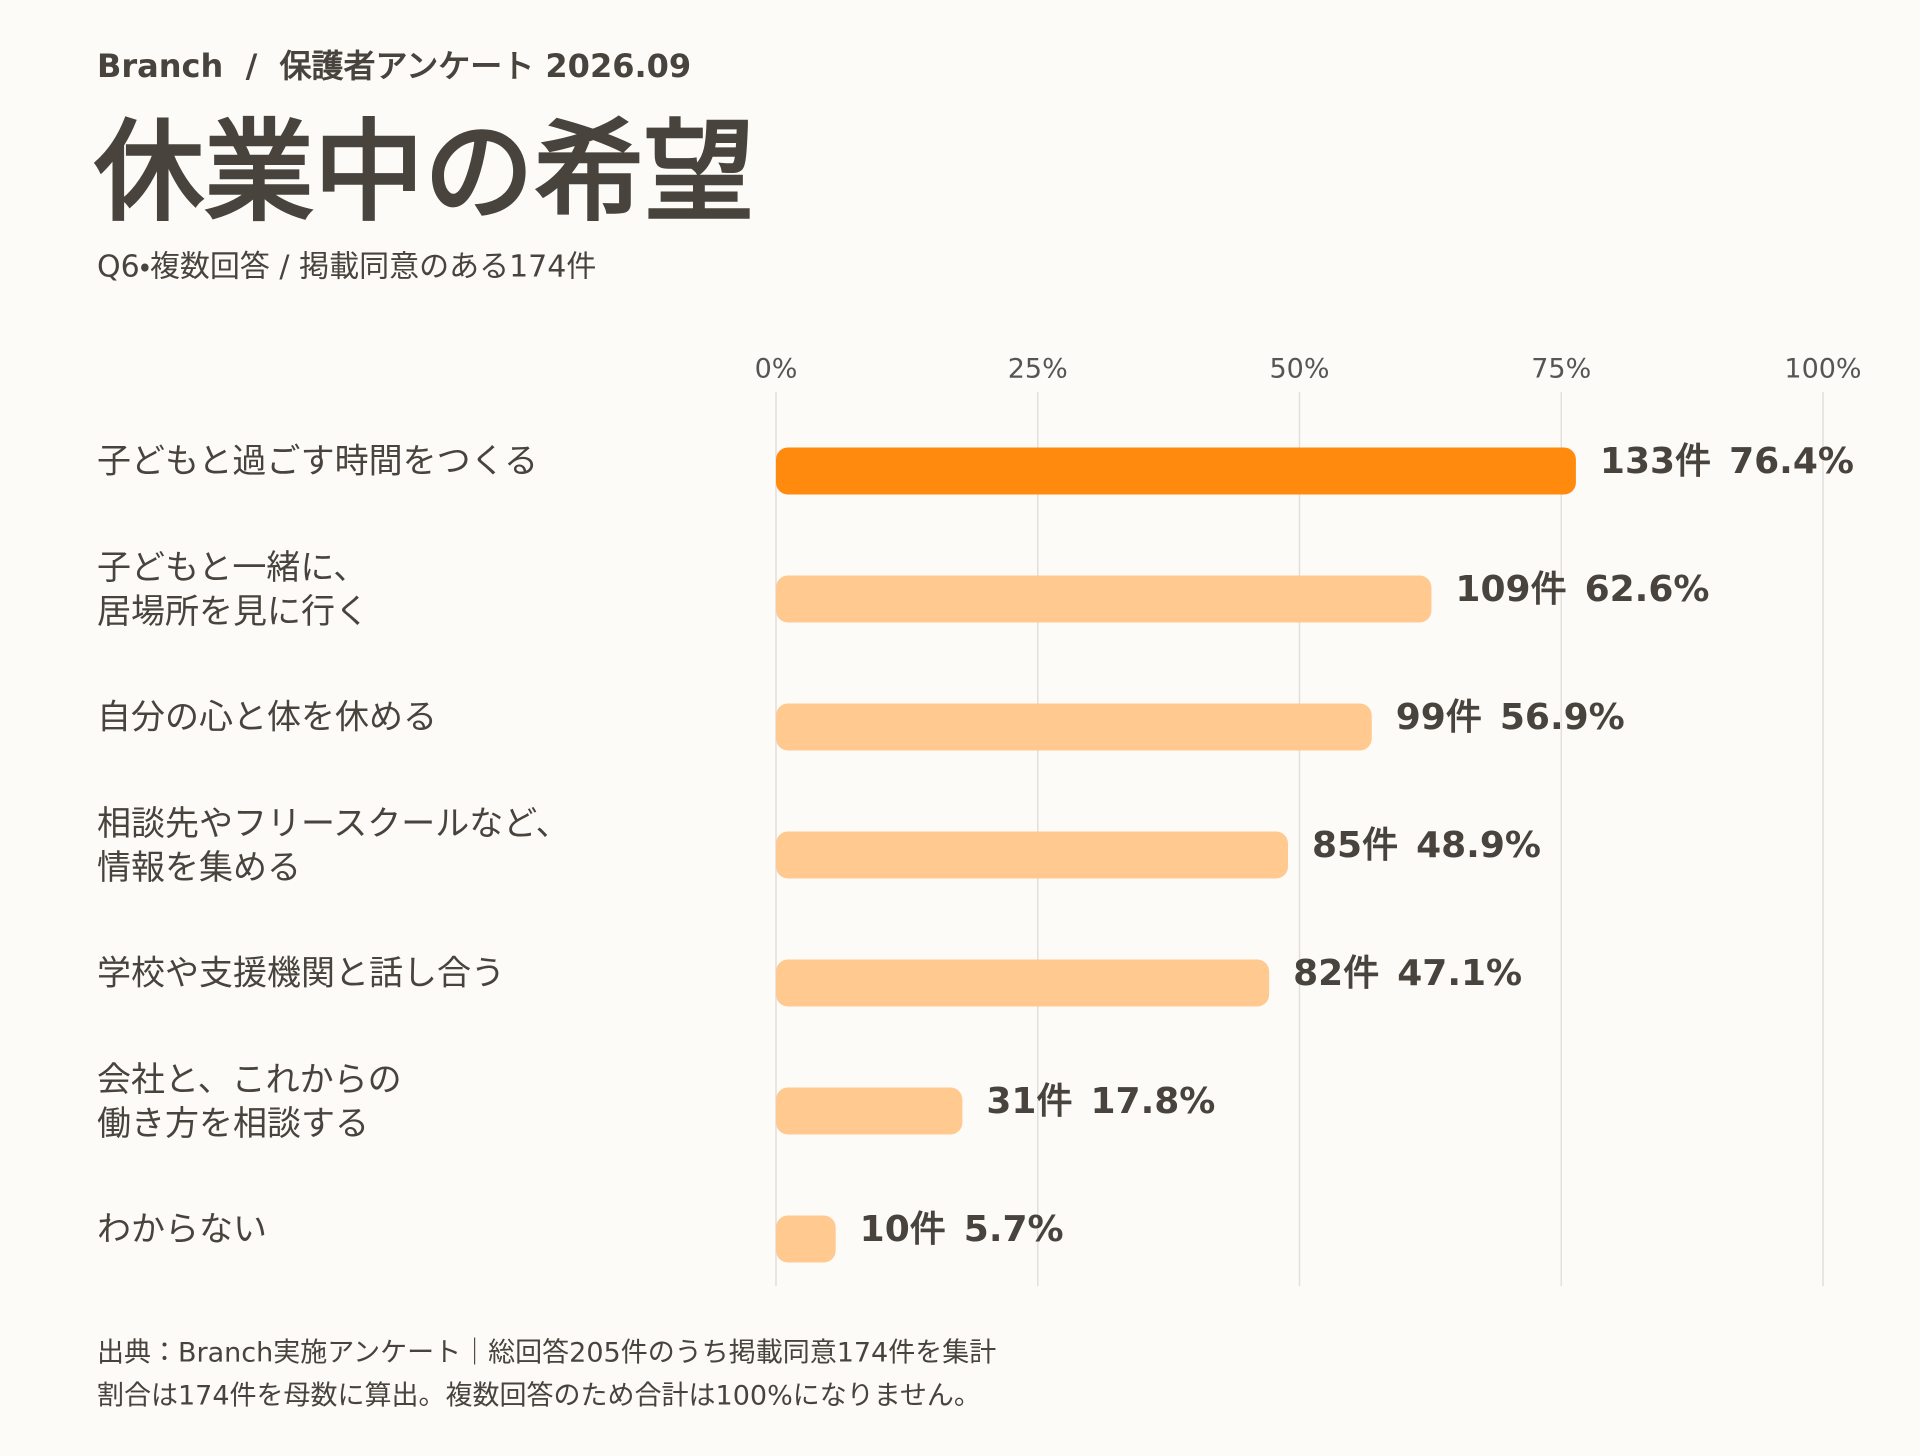 The image size is (1920, 1456). Describe the element at coordinates (346, 267) in the screenshot. I see `subtitle: Q6・複数回答 / 掲載同意のある174件` at that location.